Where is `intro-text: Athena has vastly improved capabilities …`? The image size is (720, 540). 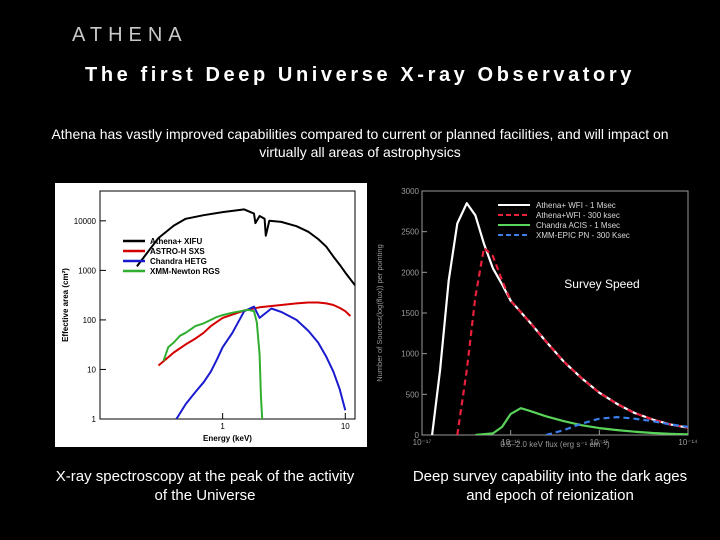 intro-text: Athena has vastly improved capabilities … is located at coordinates (360, 143).